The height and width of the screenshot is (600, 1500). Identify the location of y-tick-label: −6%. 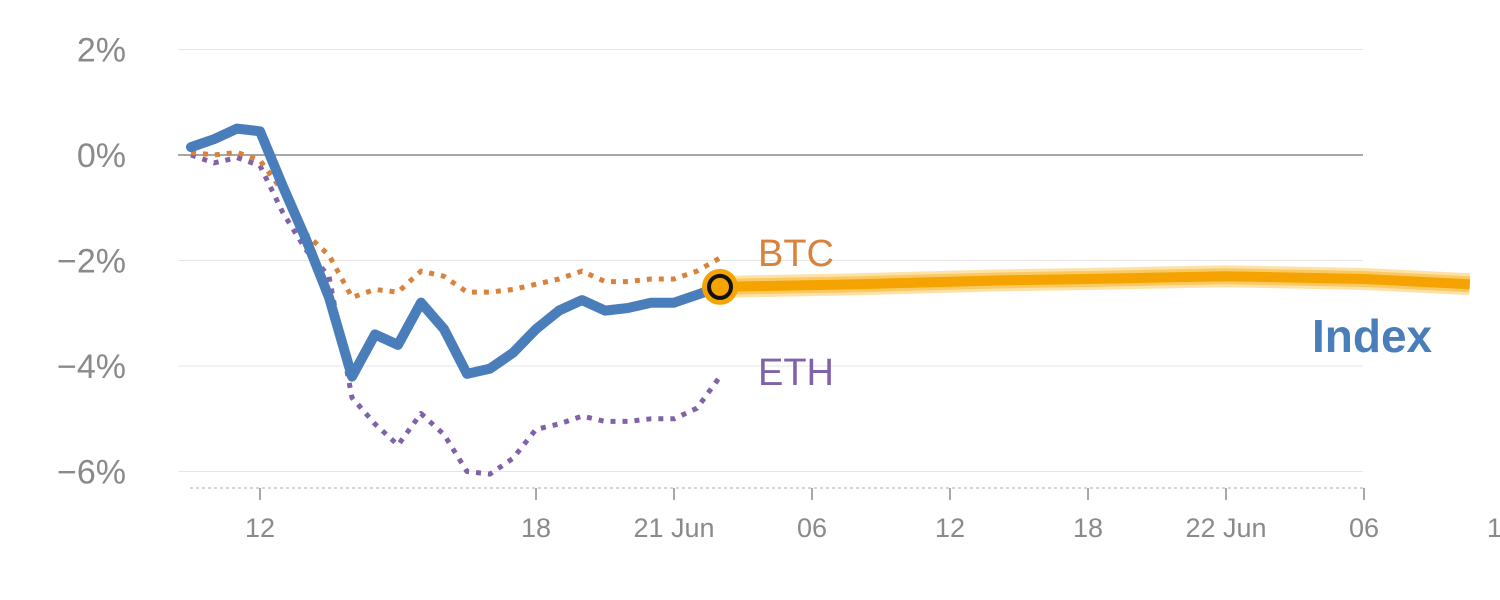
(91, 473).